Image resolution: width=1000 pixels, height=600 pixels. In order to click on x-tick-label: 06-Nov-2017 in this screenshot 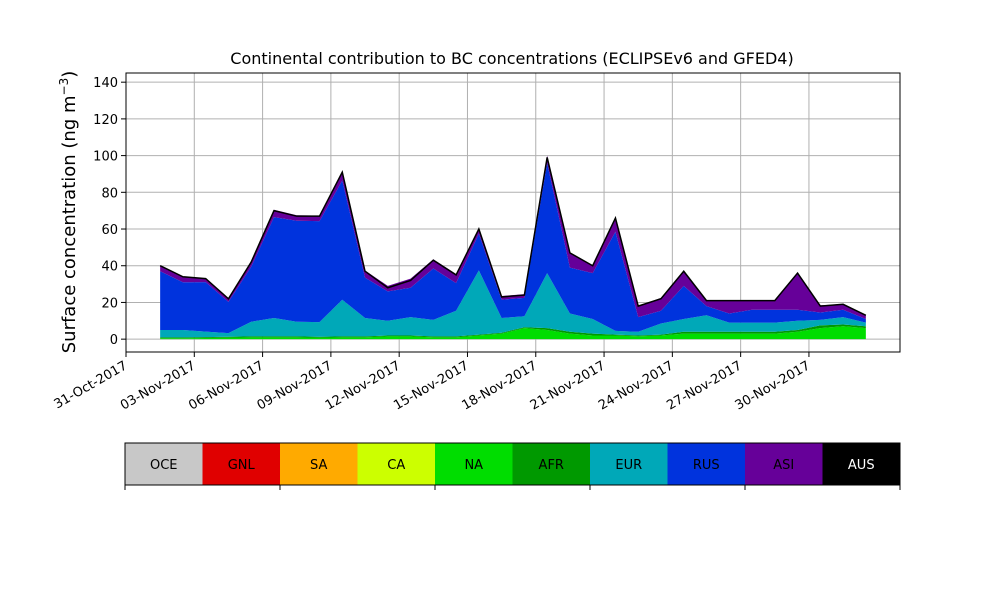, I will do `click(226, 385)`.